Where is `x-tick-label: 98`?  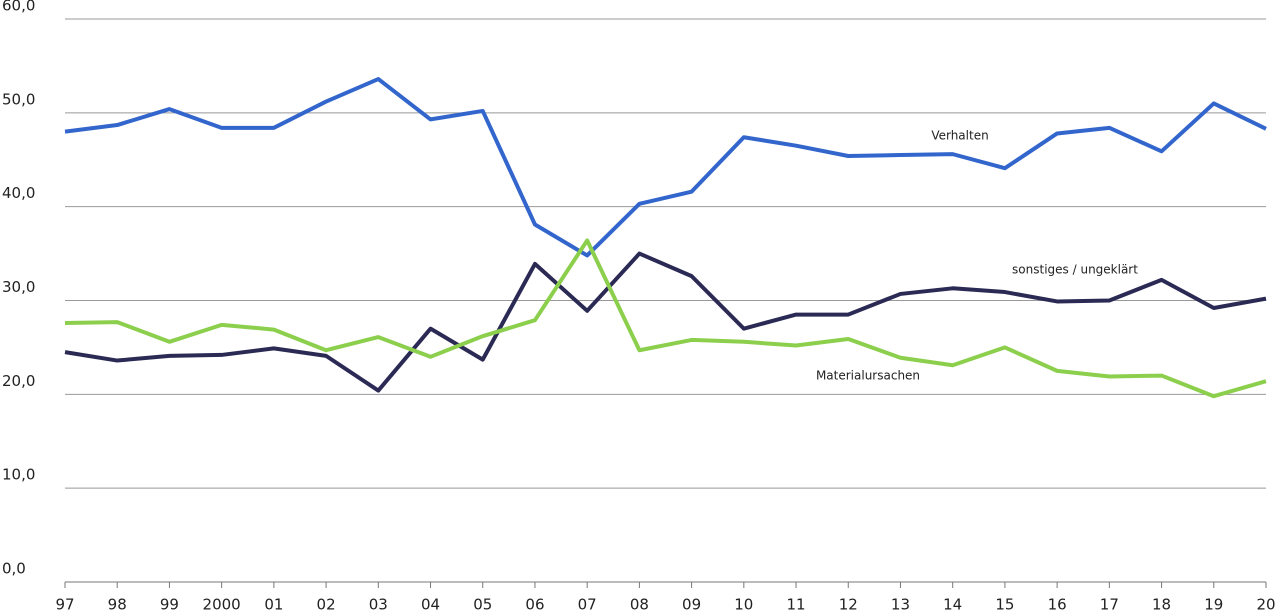 x-tick-label: 98 is located at coordinates (117, 605).